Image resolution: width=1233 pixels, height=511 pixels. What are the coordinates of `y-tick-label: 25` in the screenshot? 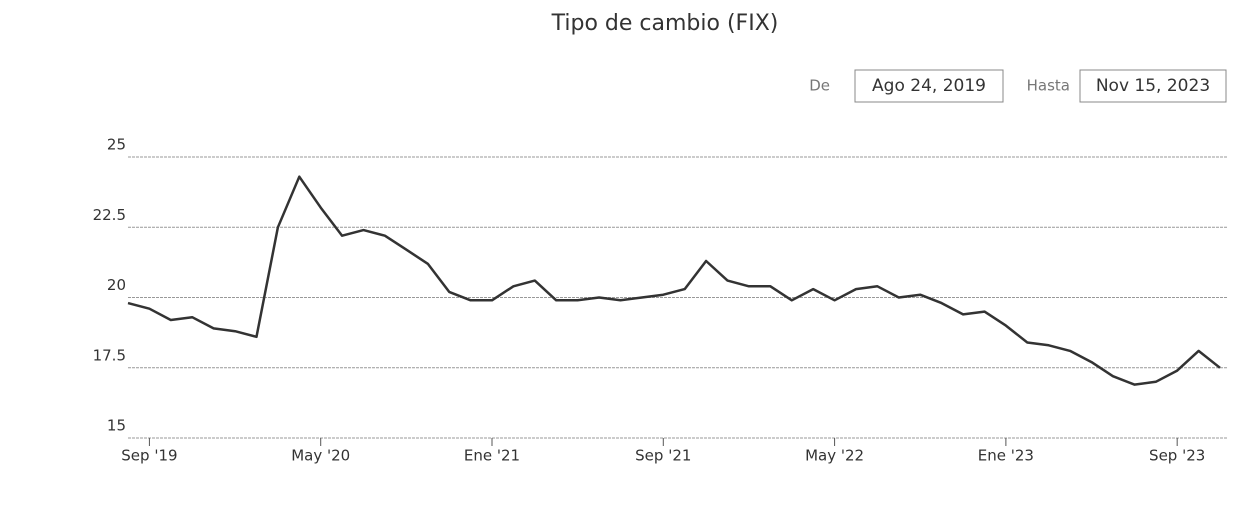 It's located at (116, 145).